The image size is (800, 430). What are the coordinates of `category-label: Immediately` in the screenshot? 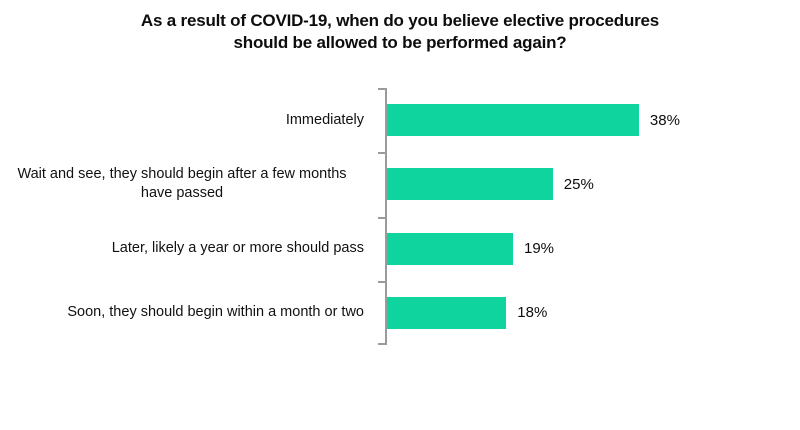 It's located at (324, 119).